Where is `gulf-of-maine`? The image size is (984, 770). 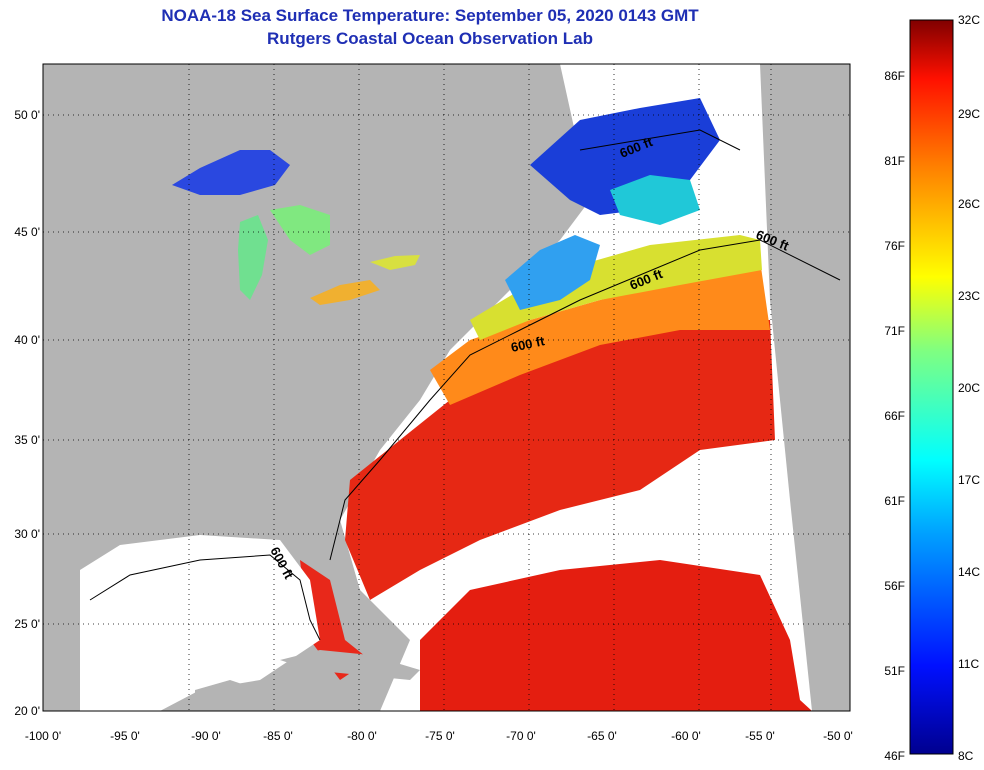
gulf-of-maine is located at coordinates (552, 272).